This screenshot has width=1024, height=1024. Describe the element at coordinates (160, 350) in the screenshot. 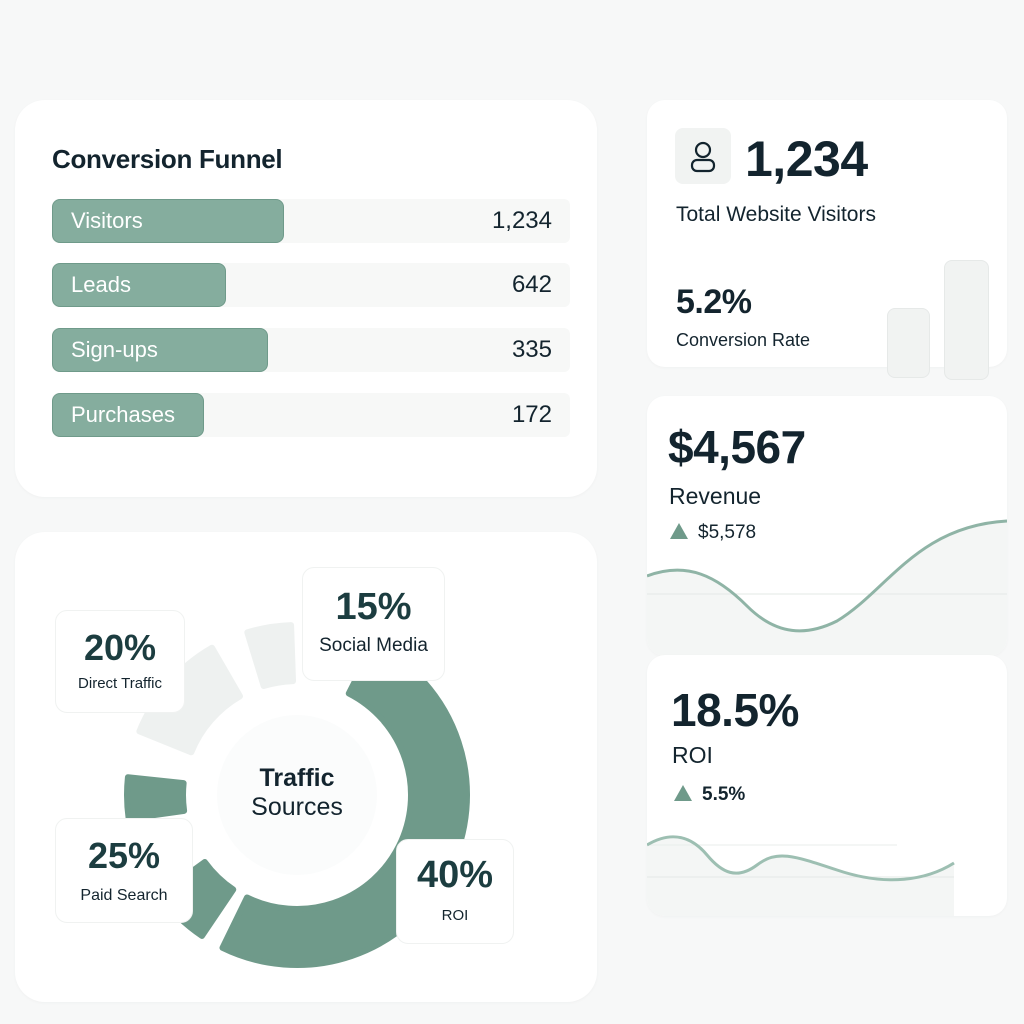

I see `funnel-bar: Sign-ups` at that location.